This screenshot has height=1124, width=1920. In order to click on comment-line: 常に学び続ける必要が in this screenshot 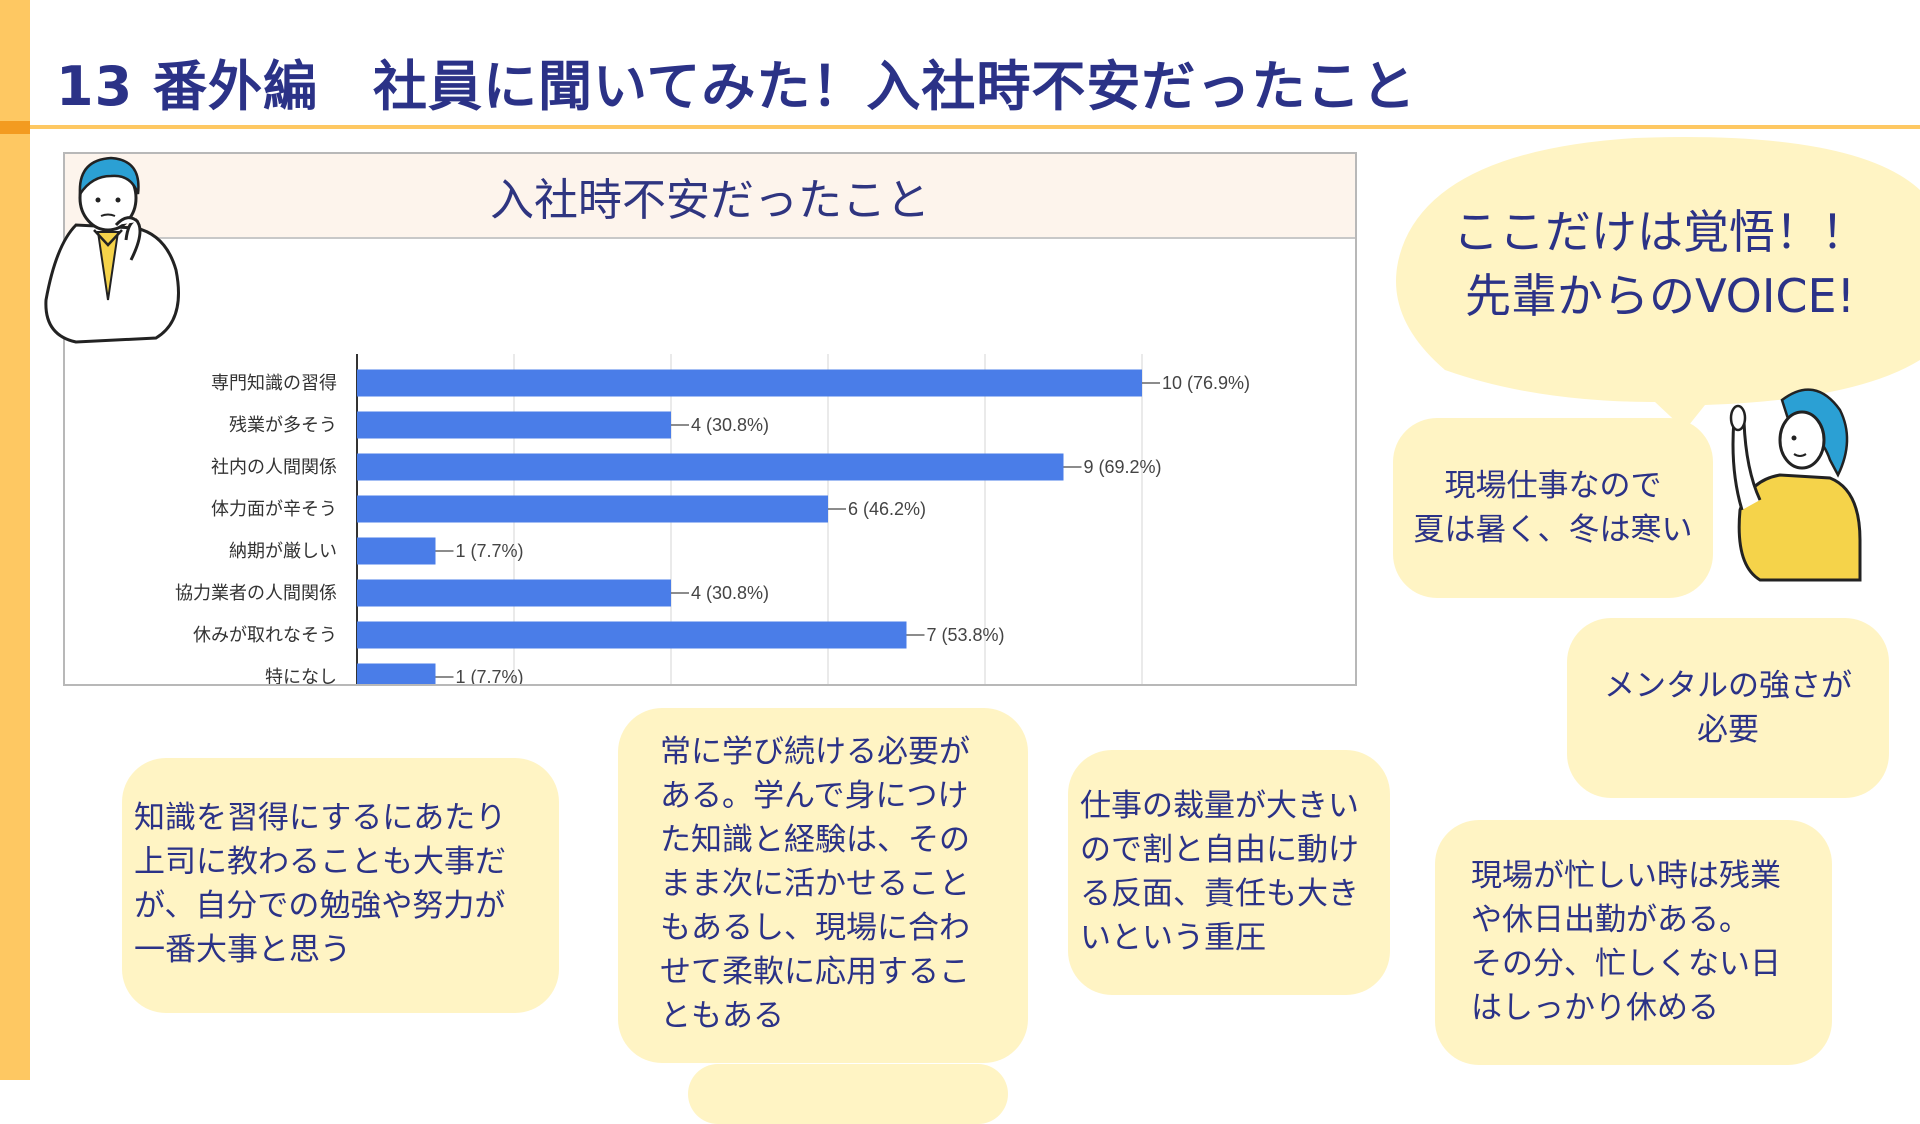, I will do `click(815, 752)`.